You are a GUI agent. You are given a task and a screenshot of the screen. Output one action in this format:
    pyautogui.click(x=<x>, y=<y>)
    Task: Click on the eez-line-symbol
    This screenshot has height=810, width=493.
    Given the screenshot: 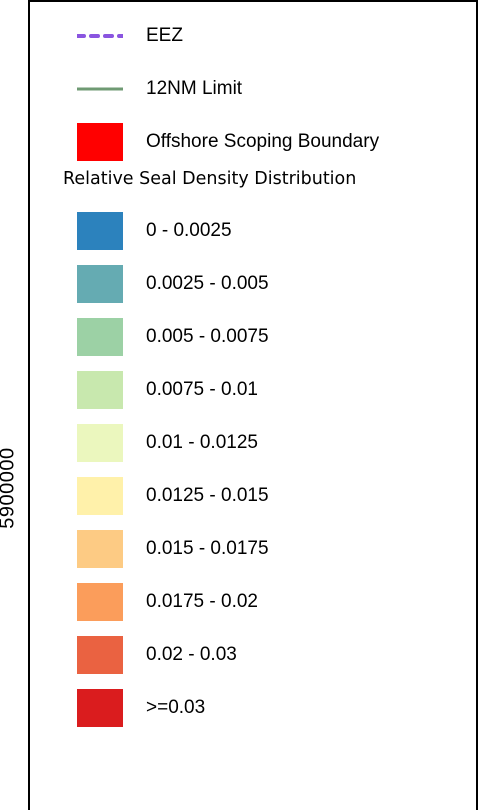 What is the action you would take?
    pyautogui.click(x=100, y=36)
    